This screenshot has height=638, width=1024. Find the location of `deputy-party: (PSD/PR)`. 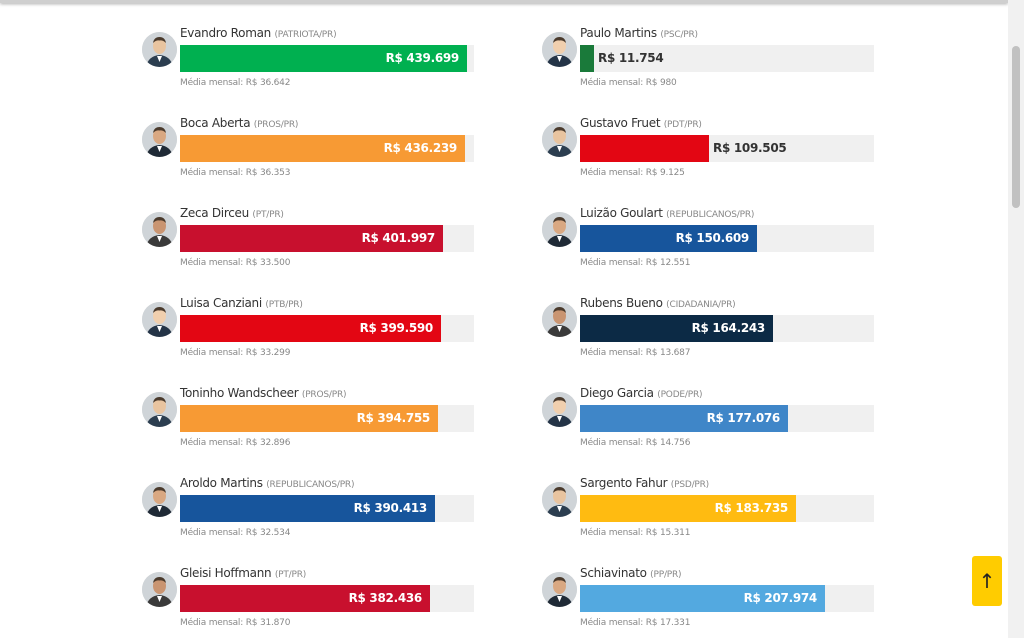

deputy-party: (PSD/PR) is located at coordinates (689, 485).